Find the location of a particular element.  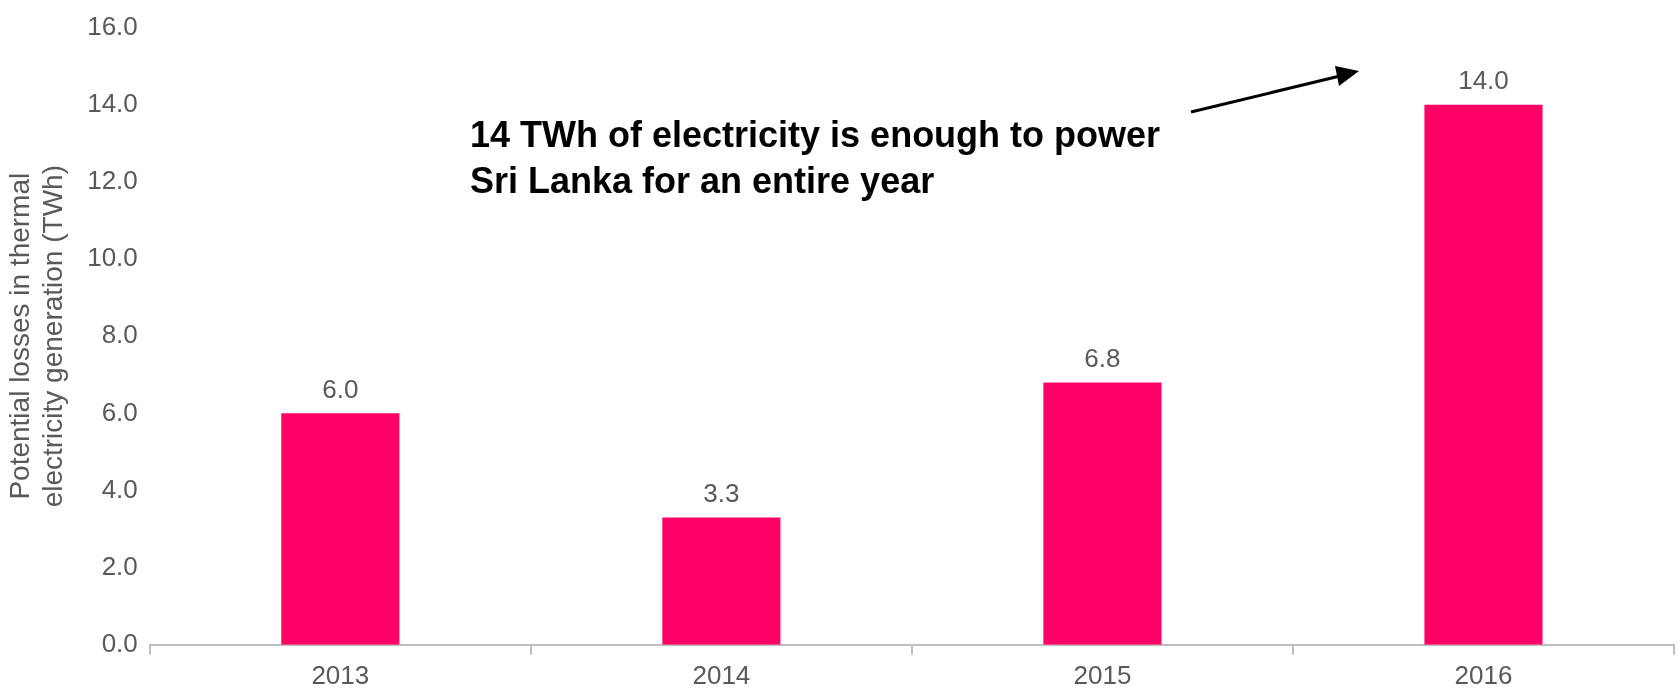

data-label: 14.0 is located at coordinates (1483, 79).